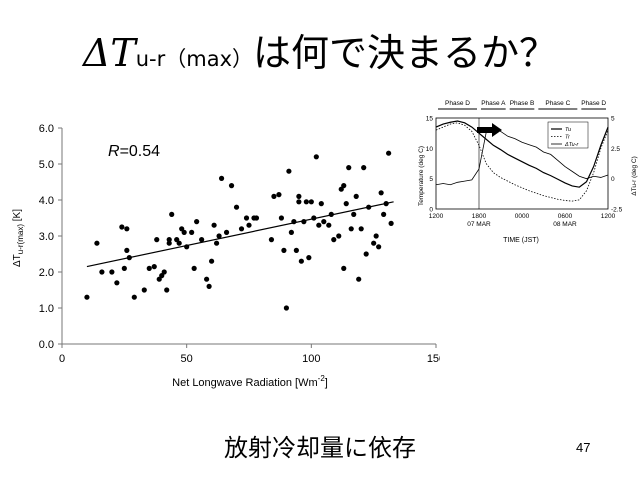 This screenshot has width=640, height=480. I want to click on inset-ytick-left: 10, so click(430, 149).